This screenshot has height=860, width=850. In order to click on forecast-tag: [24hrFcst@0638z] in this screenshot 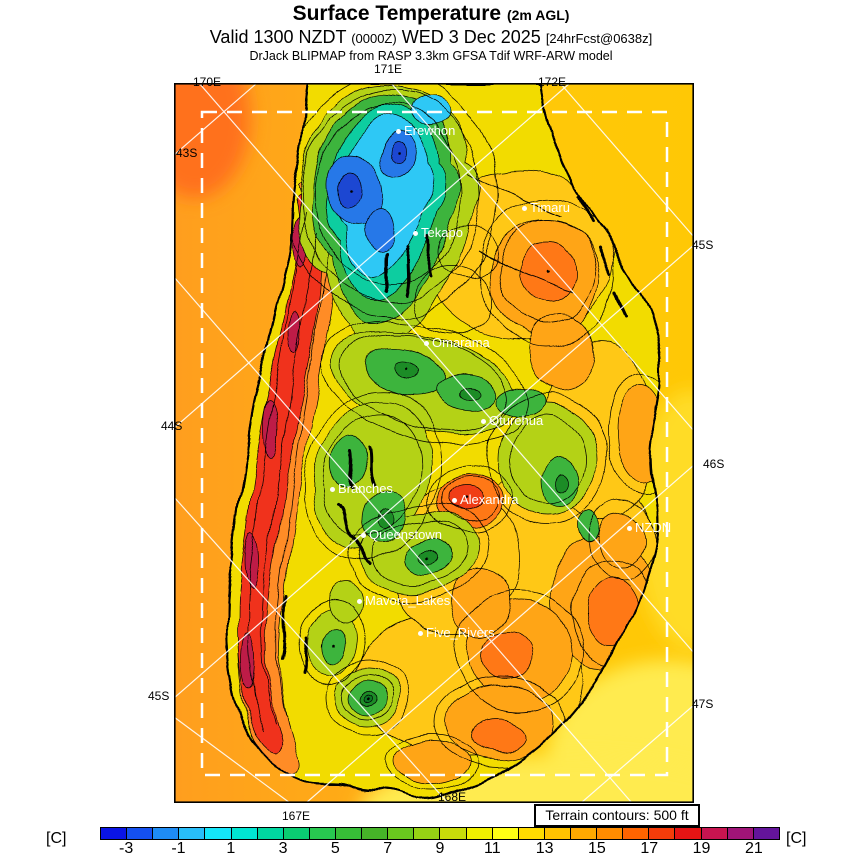, I will do `click(599, 38)`.